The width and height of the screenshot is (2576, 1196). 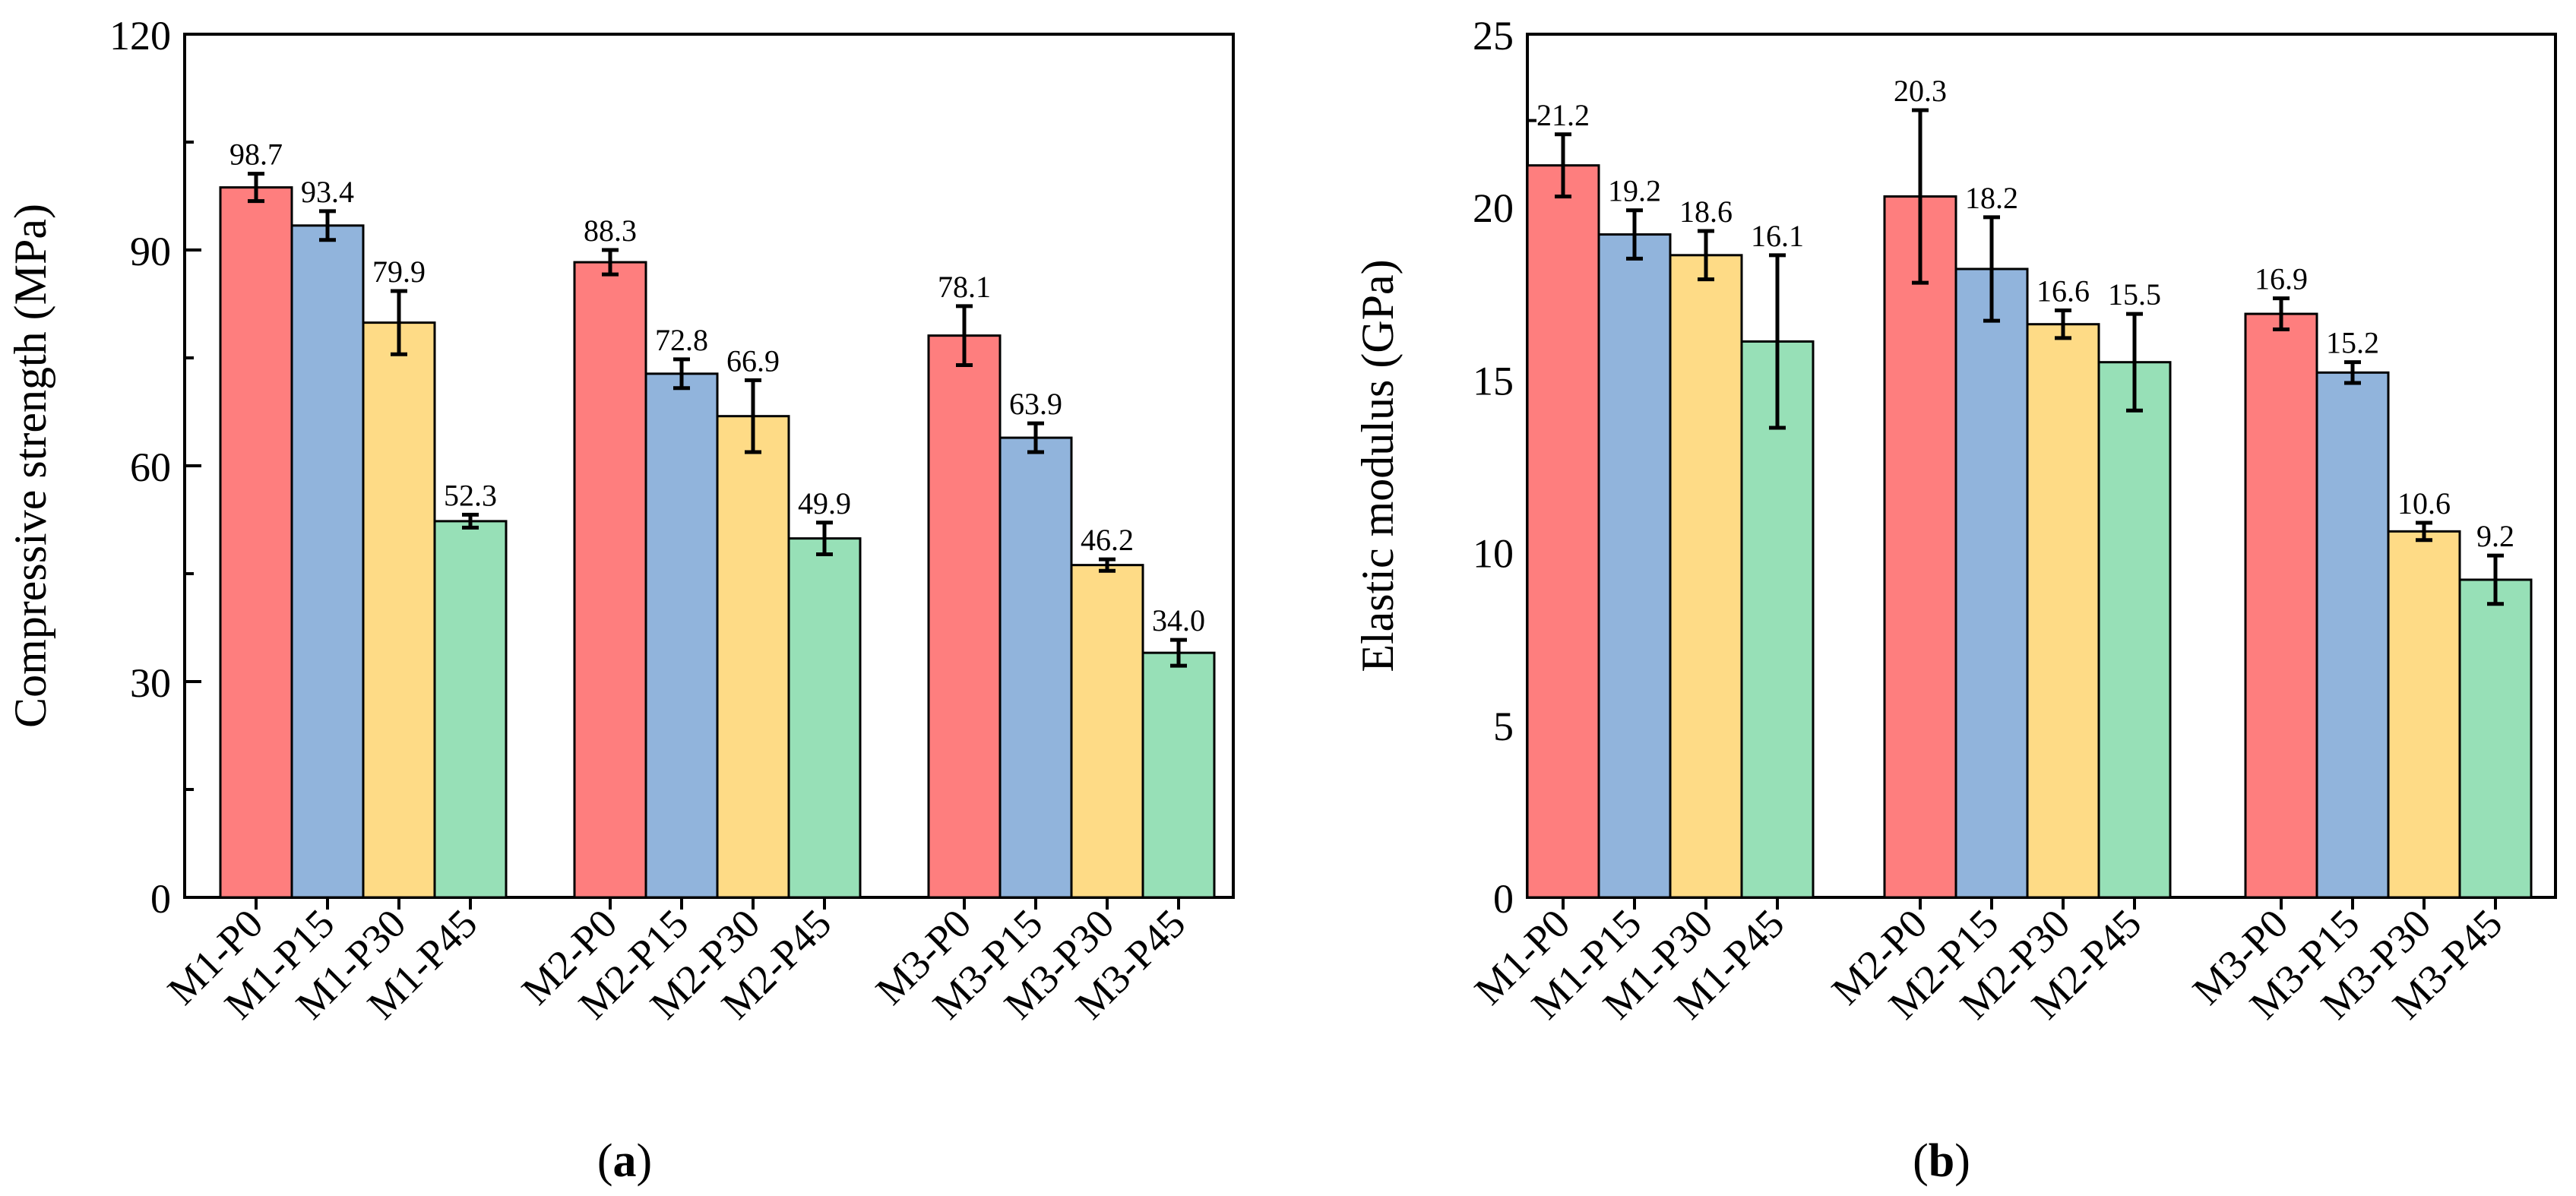 What do you see at coordinates (2134, 294) in the screenshot?
I see `data-label: 15.5` at bounding box center [2134, 294].